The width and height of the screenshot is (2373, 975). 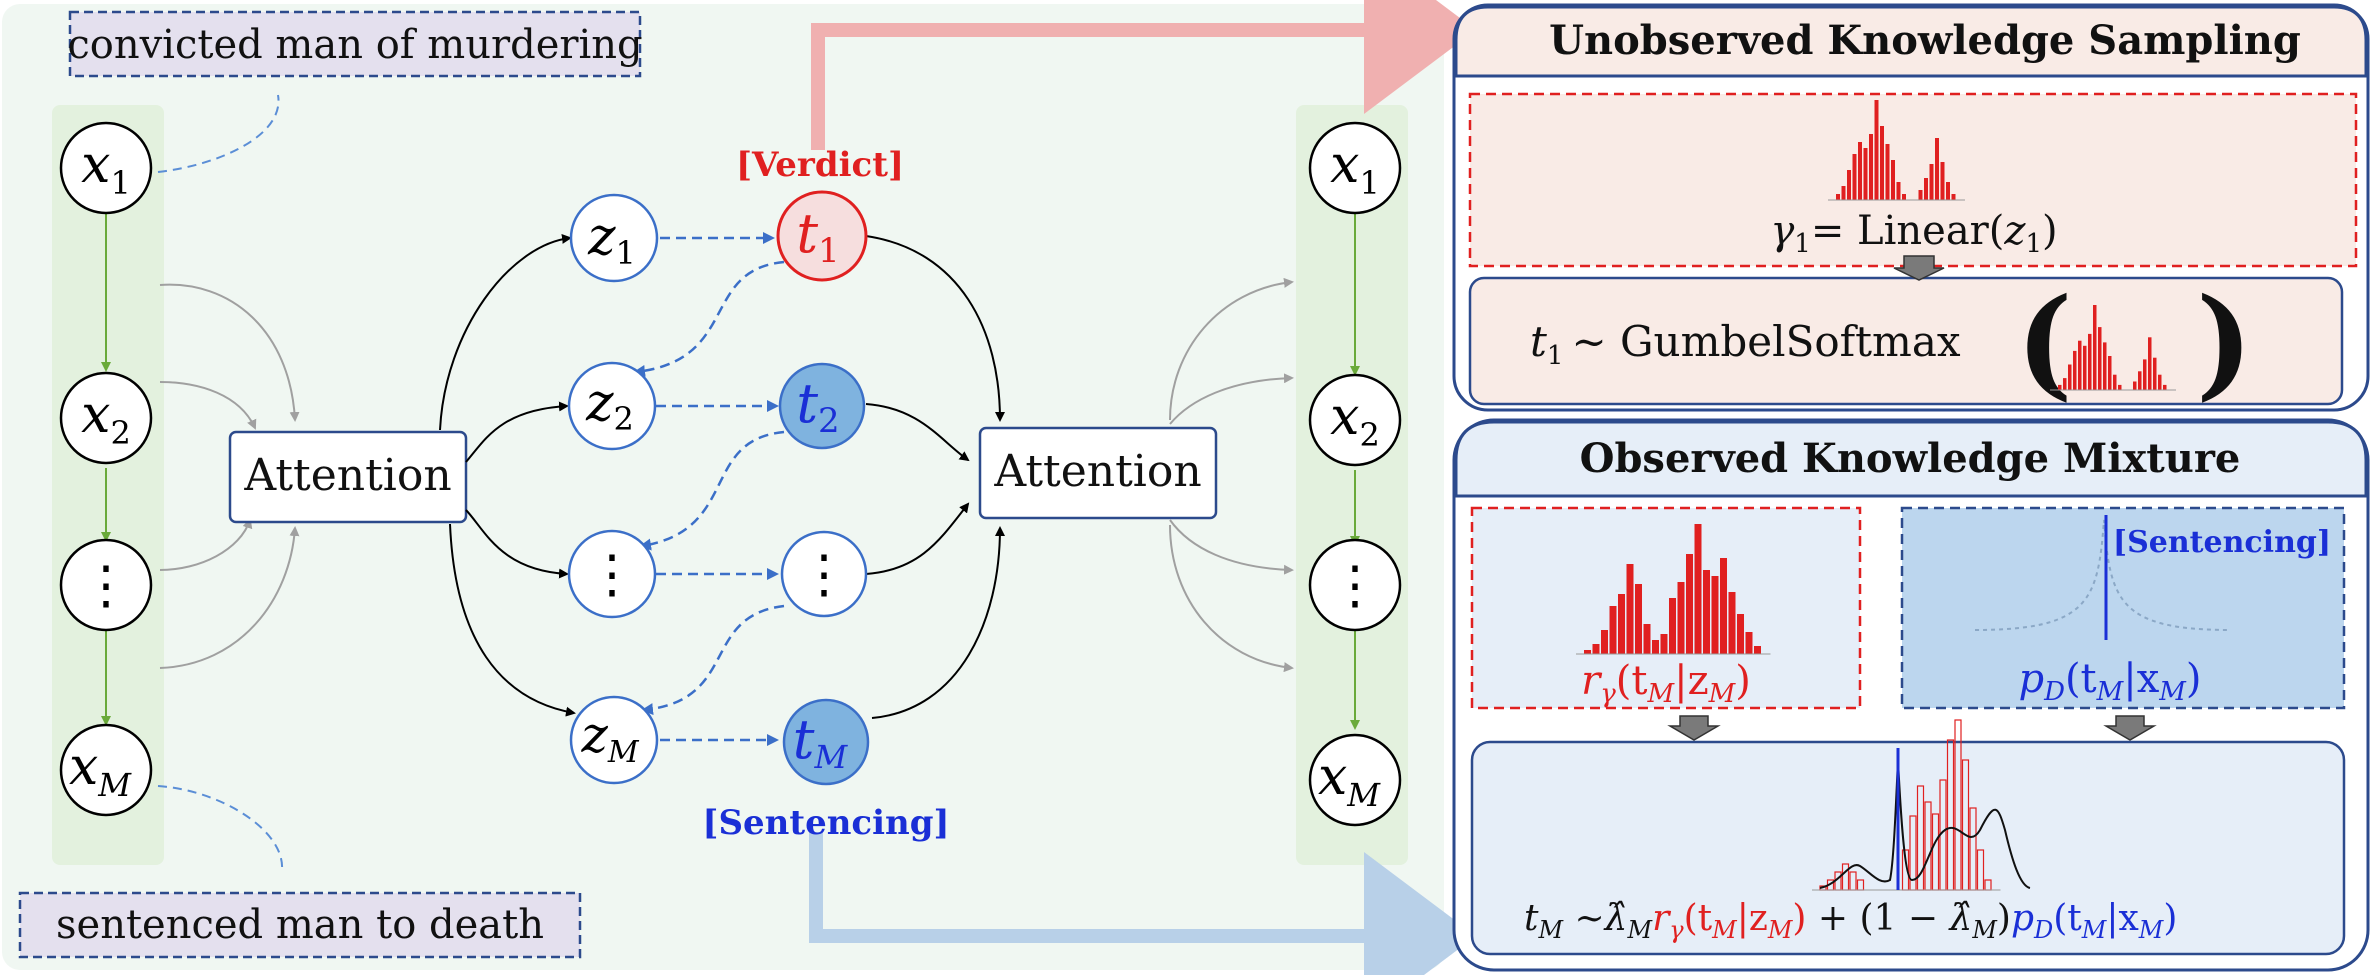 I want to click on svg-text: t1, so click(x=817, y=236).